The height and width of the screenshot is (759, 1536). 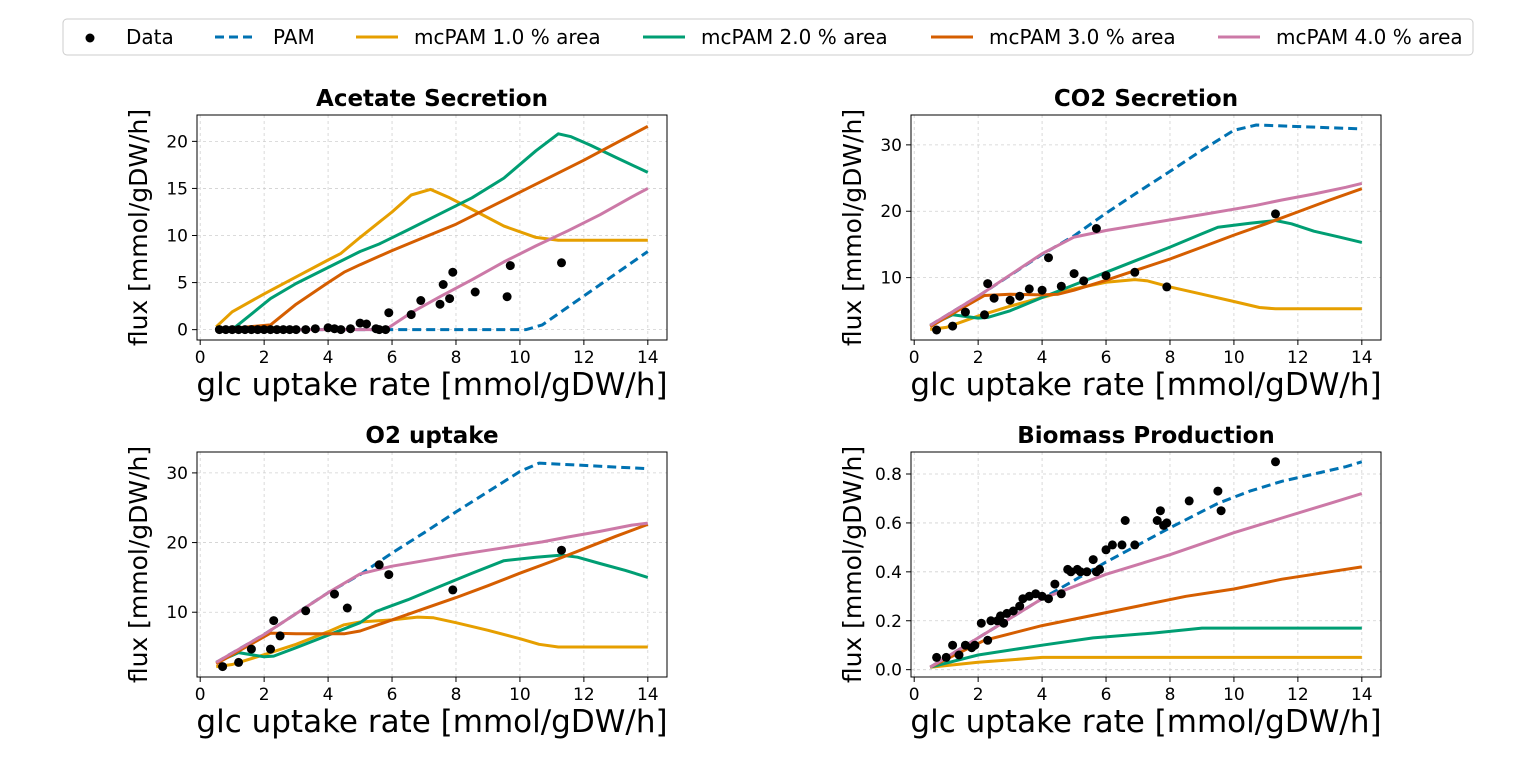 What do you see at coordinates (90, 38) in the screenshot?
I see `legend-marker` at bounding box center [90, 38].